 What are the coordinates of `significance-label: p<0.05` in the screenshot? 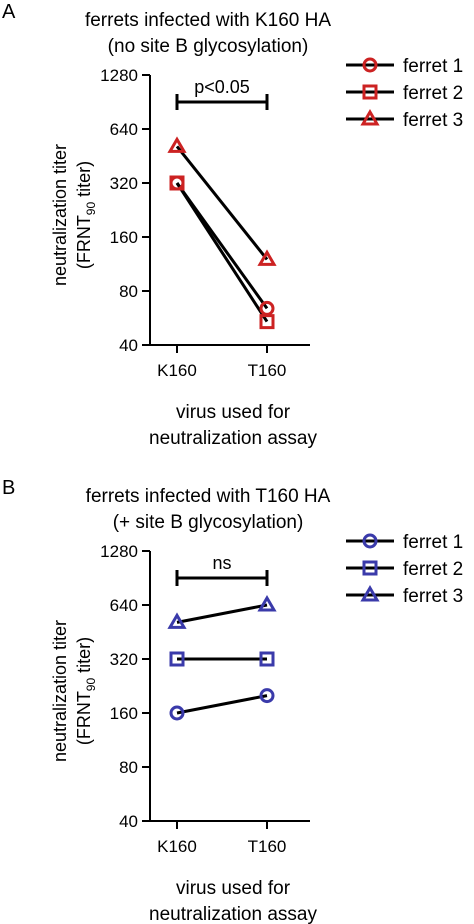 It's located at (222, 87).